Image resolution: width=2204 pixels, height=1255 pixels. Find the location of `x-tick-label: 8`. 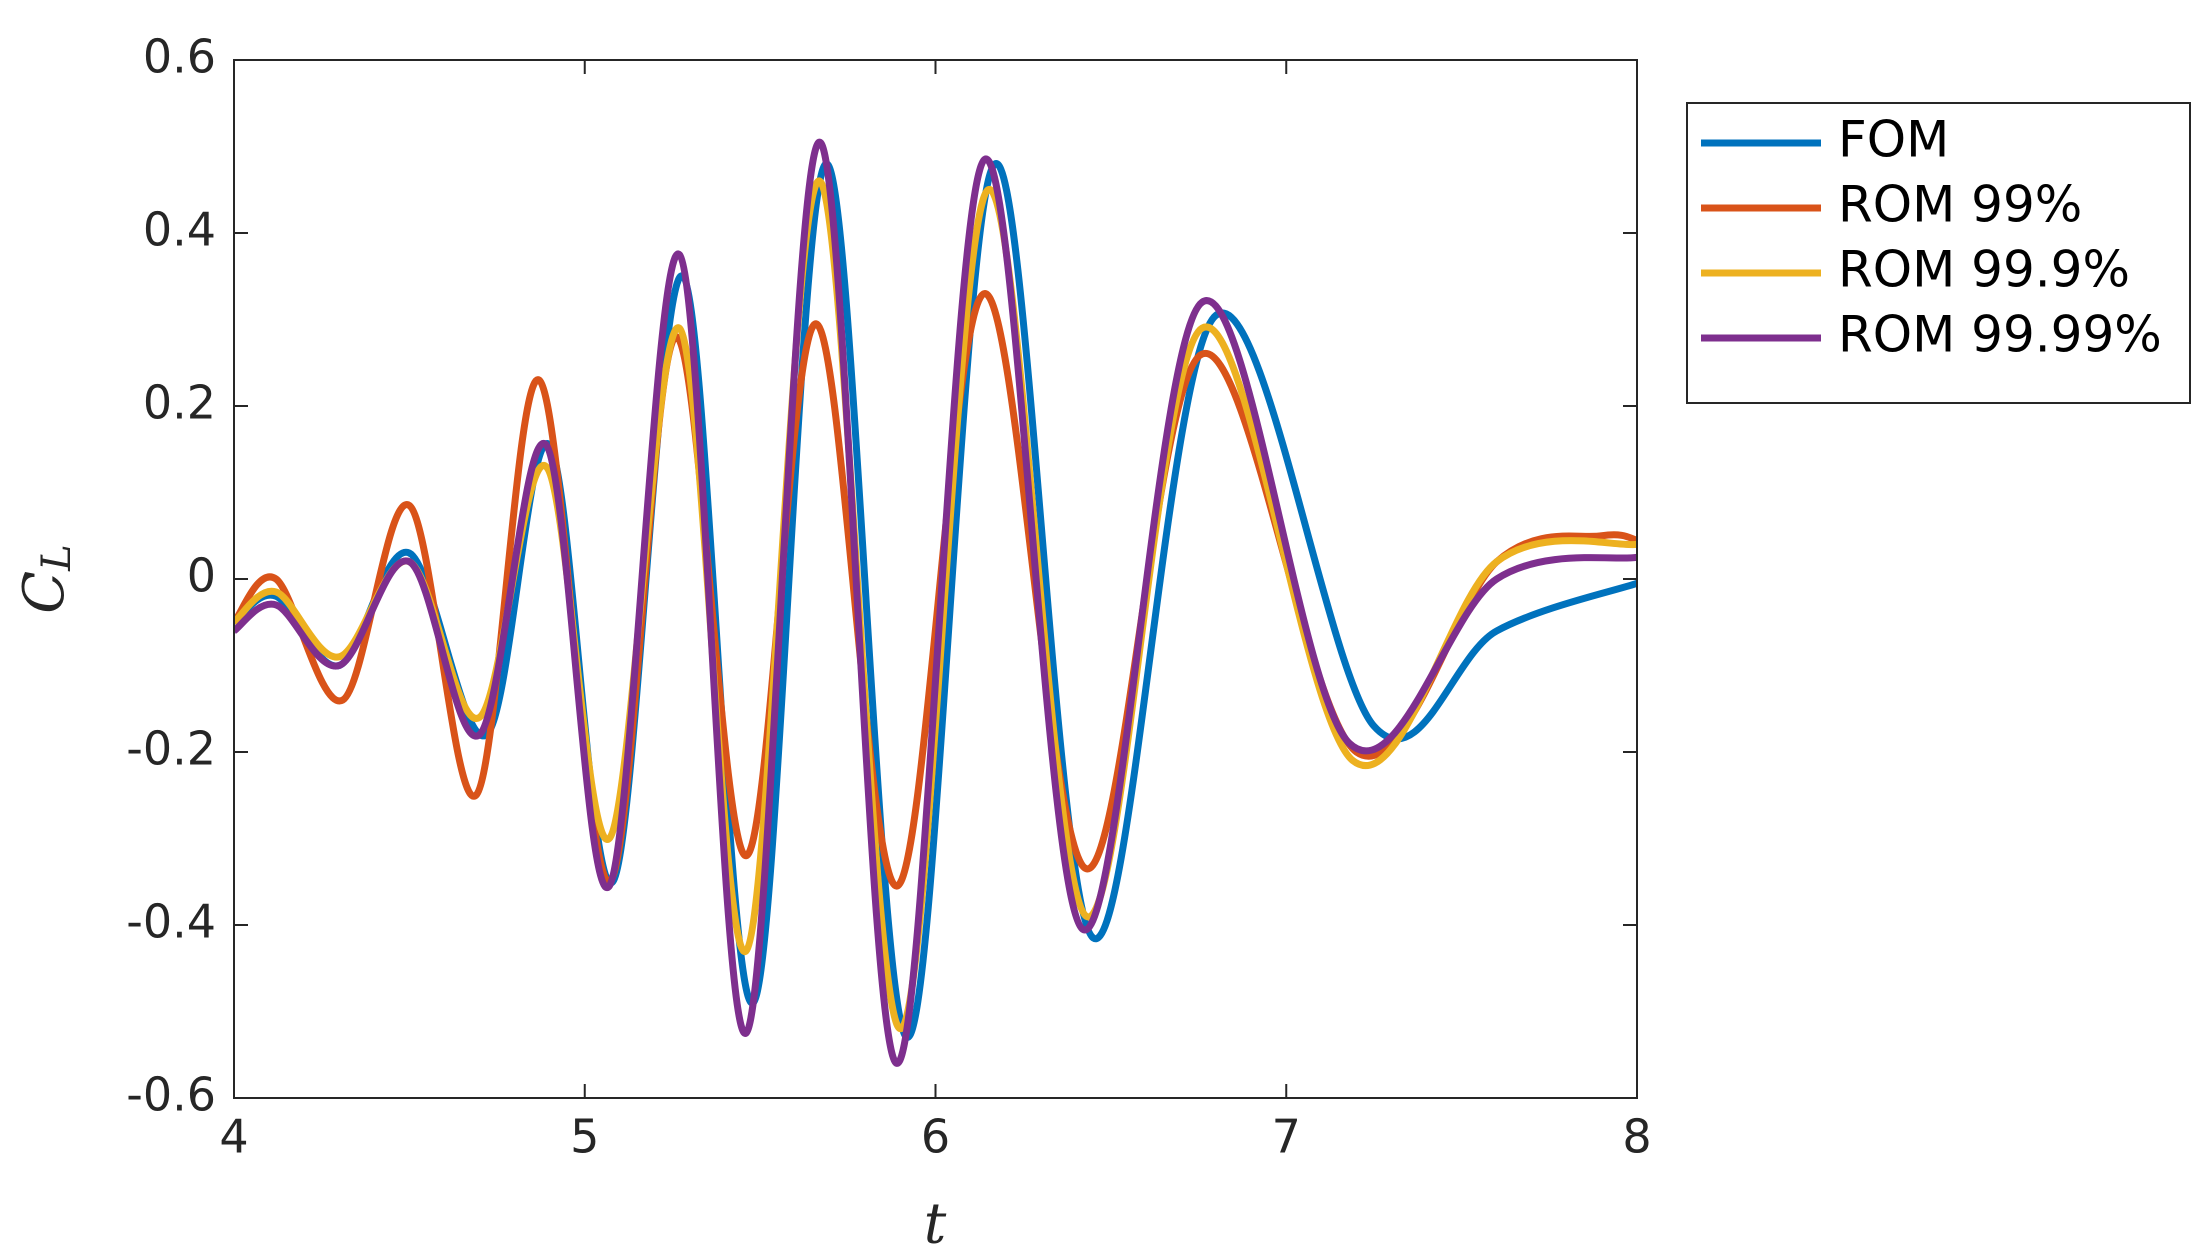

x-tick-label: 8 is located at coordinates (1636, 1137).